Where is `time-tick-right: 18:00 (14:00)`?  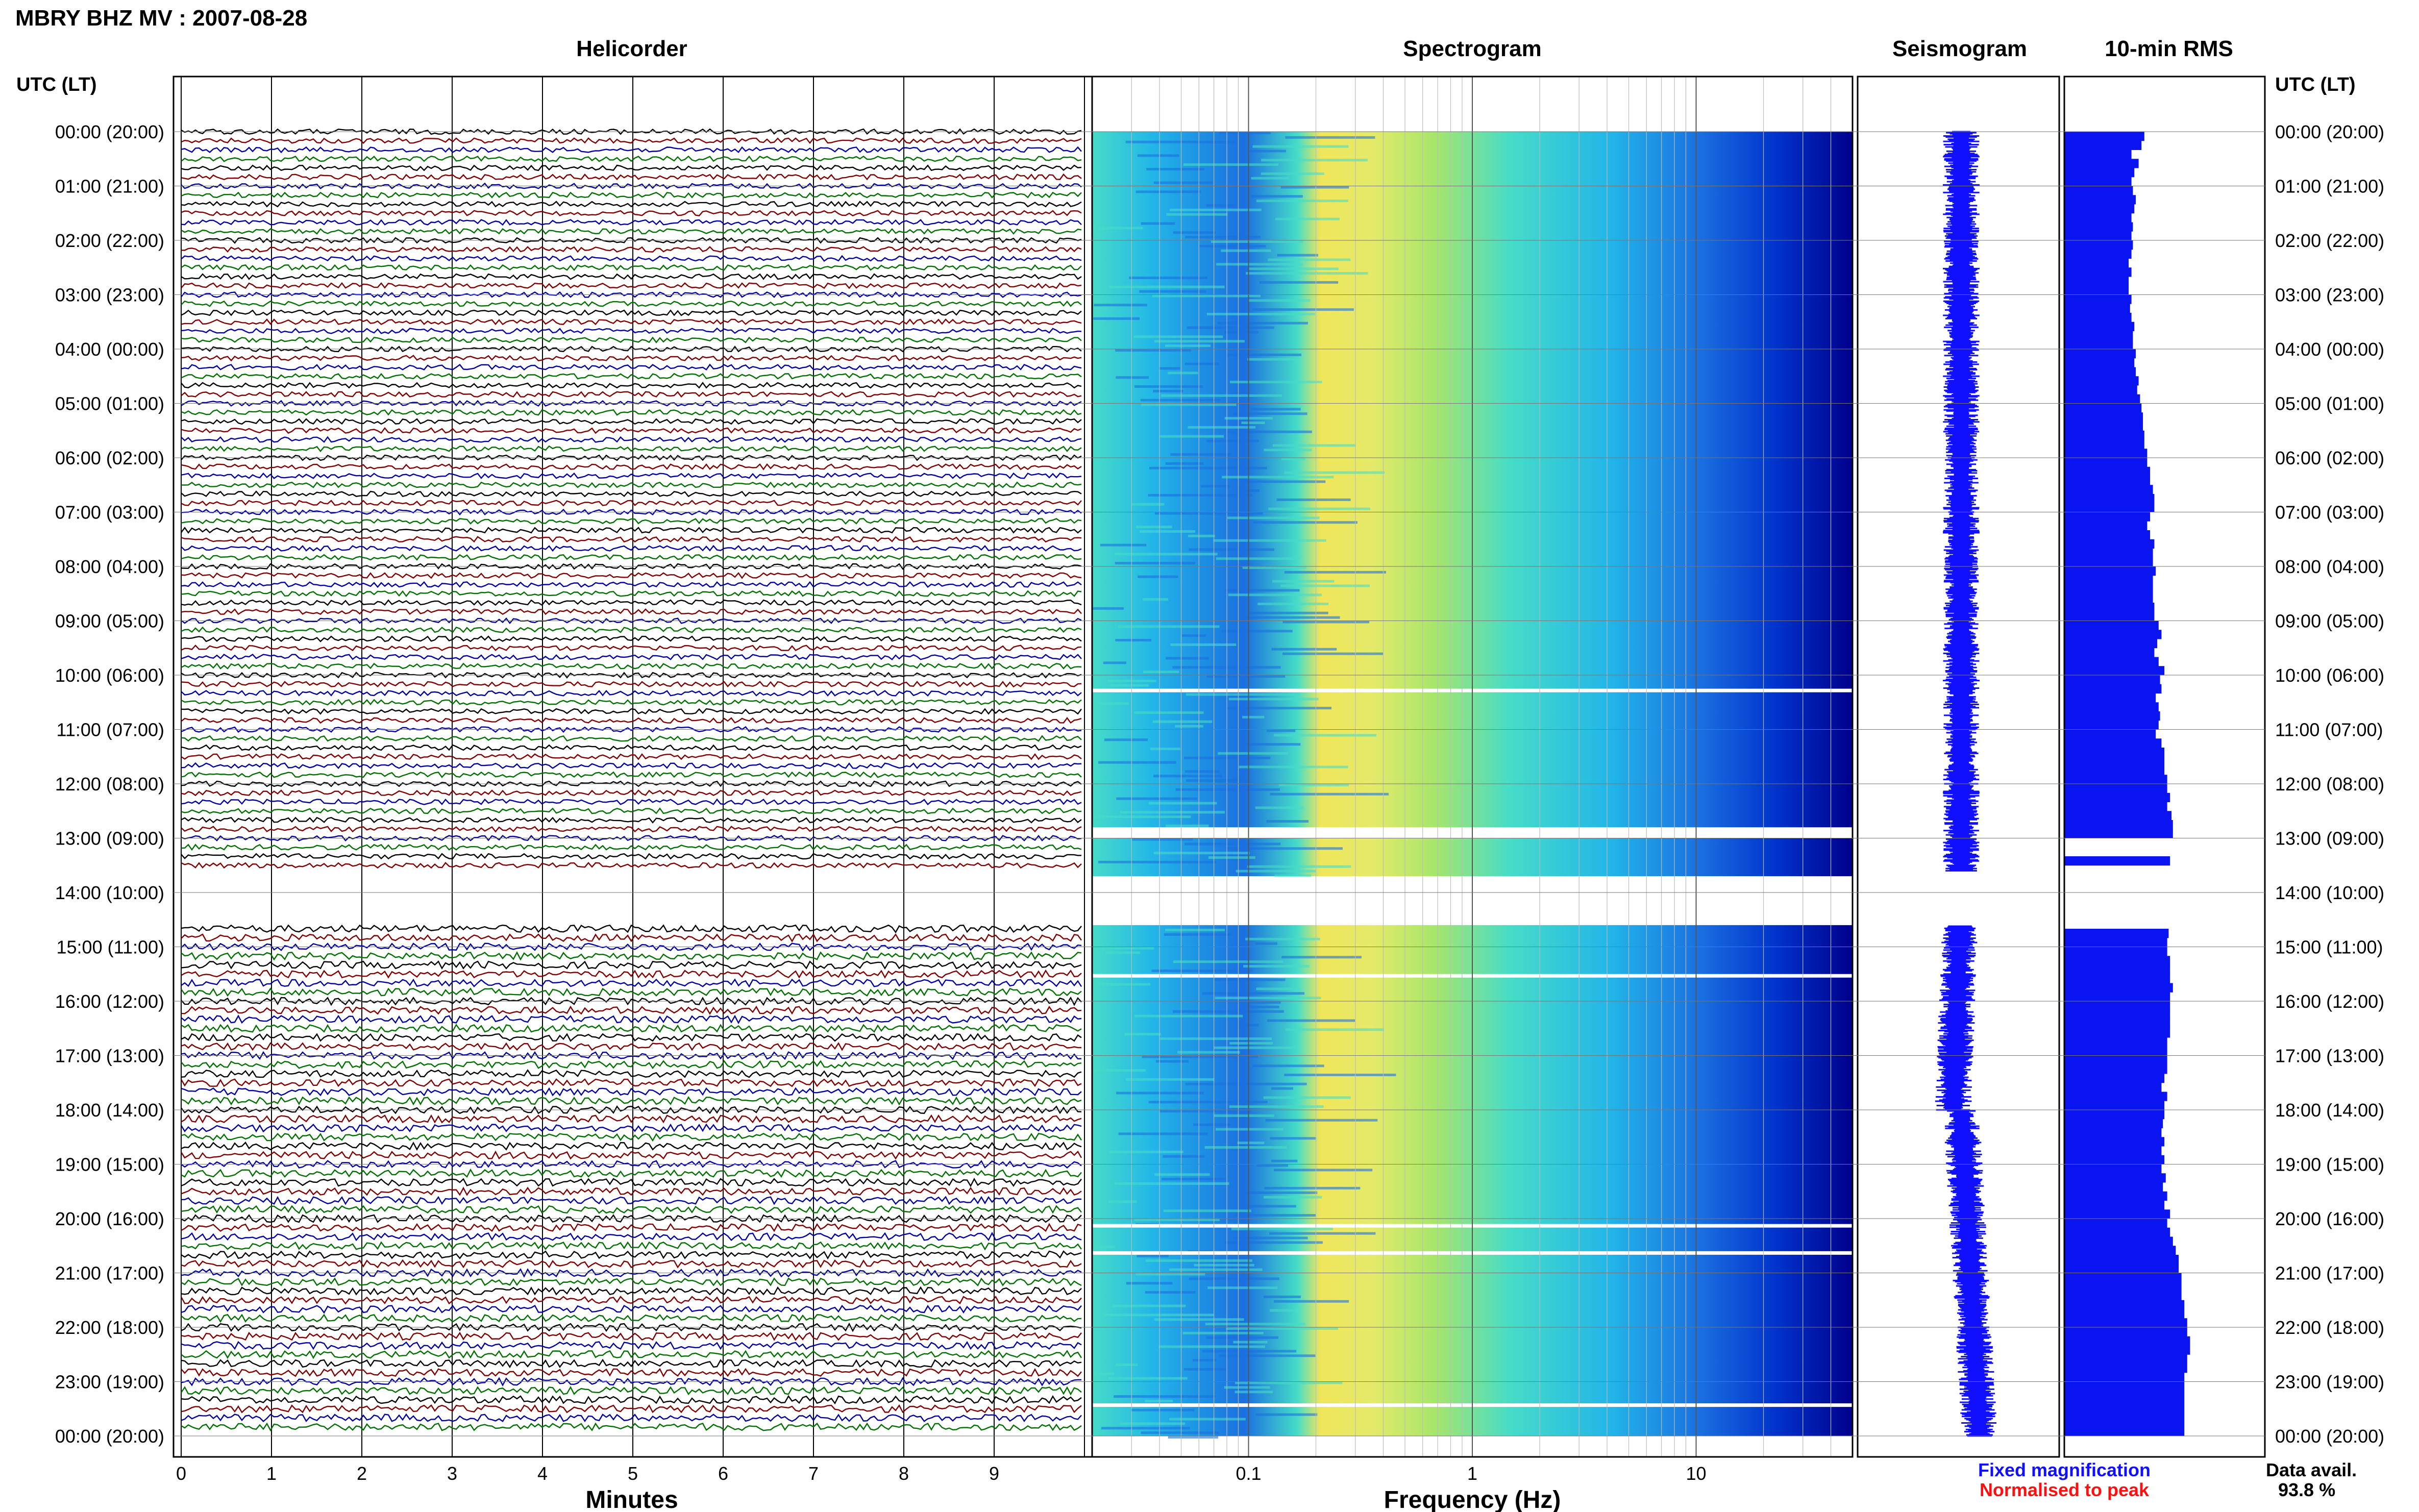
time-tick-right: 18:00 (14:00) is located at coordinates (2329, 1110).